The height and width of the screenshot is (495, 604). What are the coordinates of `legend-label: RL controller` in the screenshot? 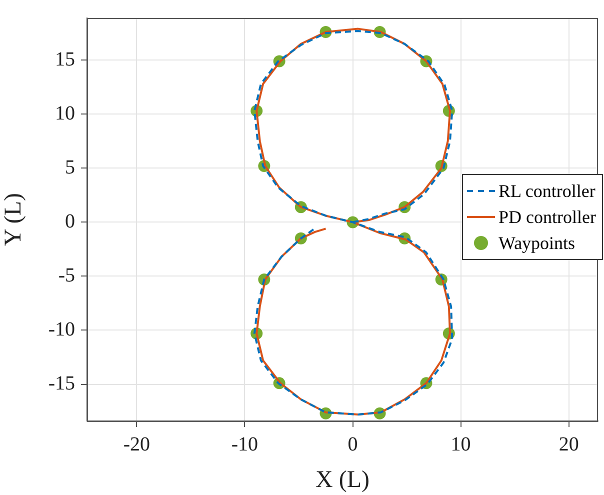 It's located at (547, 191).